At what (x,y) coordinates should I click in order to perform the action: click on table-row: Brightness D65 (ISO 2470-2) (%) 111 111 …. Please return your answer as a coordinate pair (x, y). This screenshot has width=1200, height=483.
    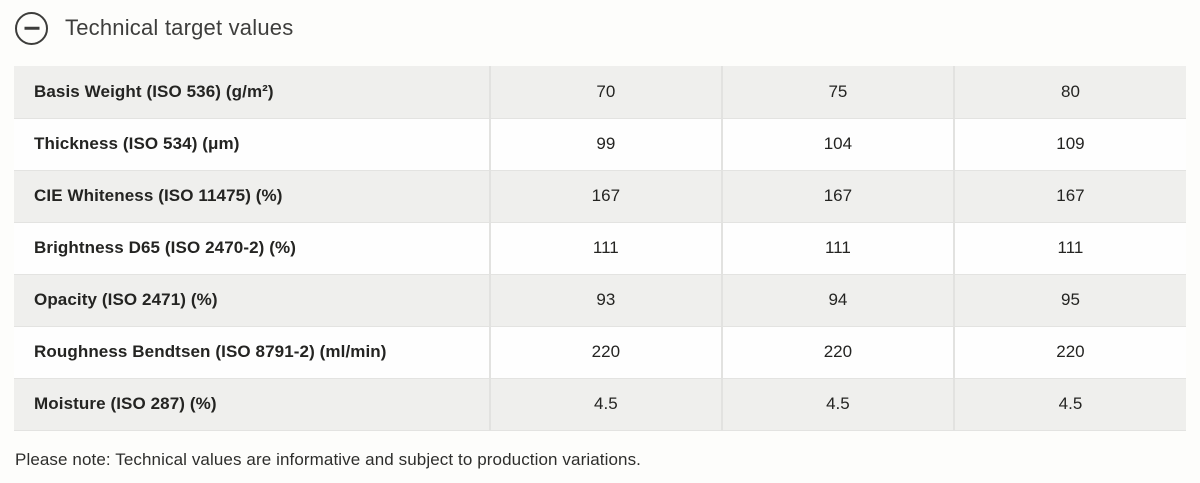
    Looking at the image, I should click on (600, 248).